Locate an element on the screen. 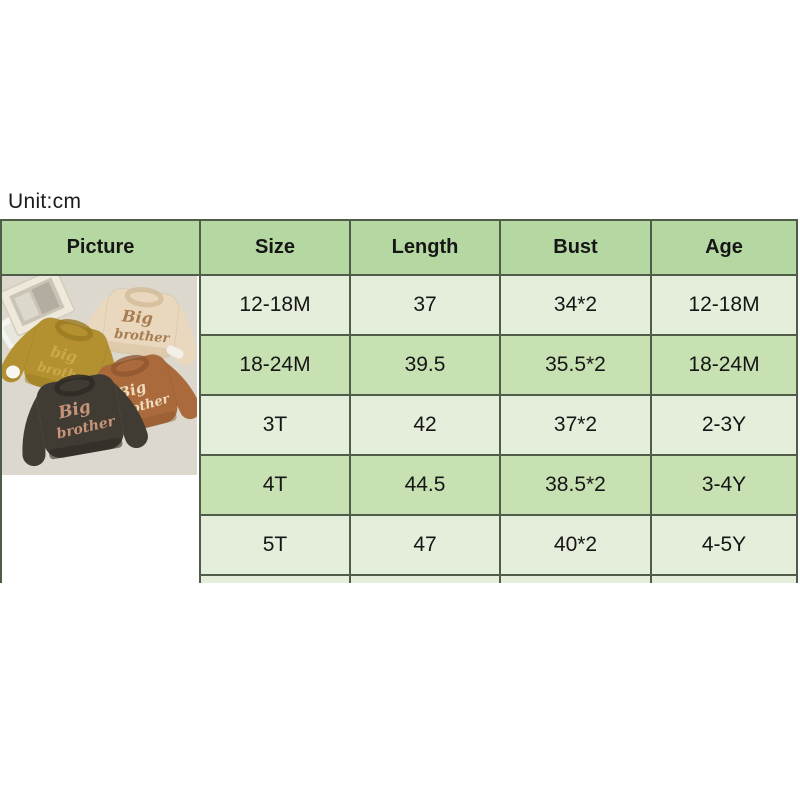 The width and height of the screenshot is (800, 800). table-row: 4T 44.5 38.5*2 3-4Y is located at coordinates (399, 485).